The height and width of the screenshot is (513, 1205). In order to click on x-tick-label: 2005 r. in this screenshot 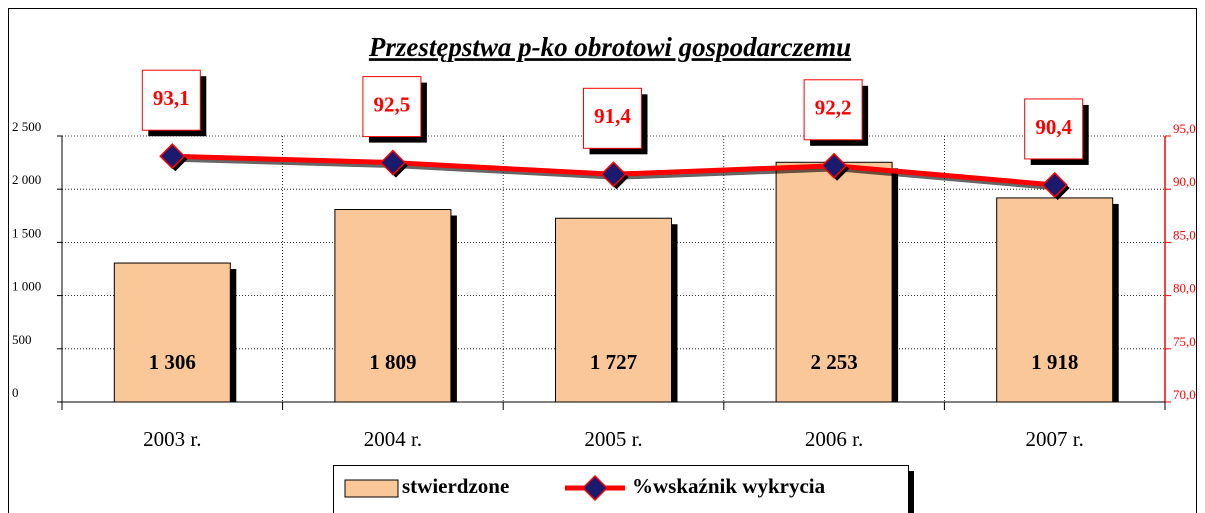, I will do `click(613, 439)`.